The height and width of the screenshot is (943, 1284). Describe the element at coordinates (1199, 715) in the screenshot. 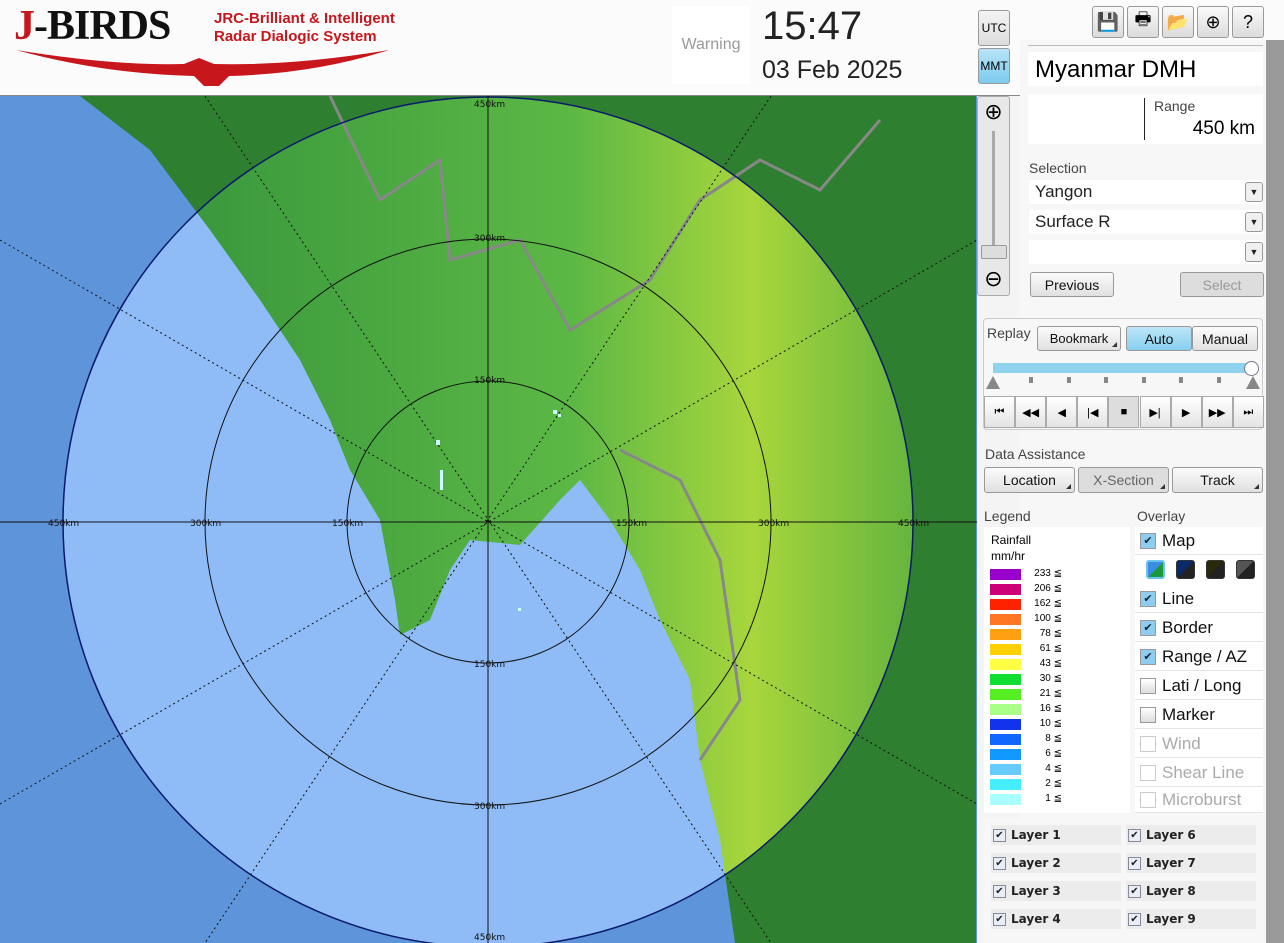

I see `overlay-marker: Marker` at that location.